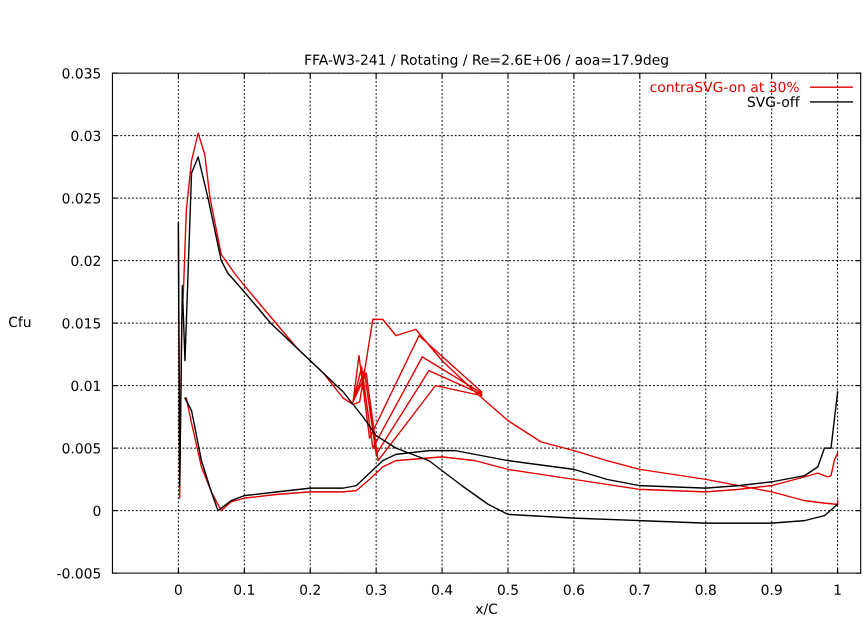 The height and width of the screenshot is (625, 865). I want to click on y-axis-title: Cfu, so click(19, 322).